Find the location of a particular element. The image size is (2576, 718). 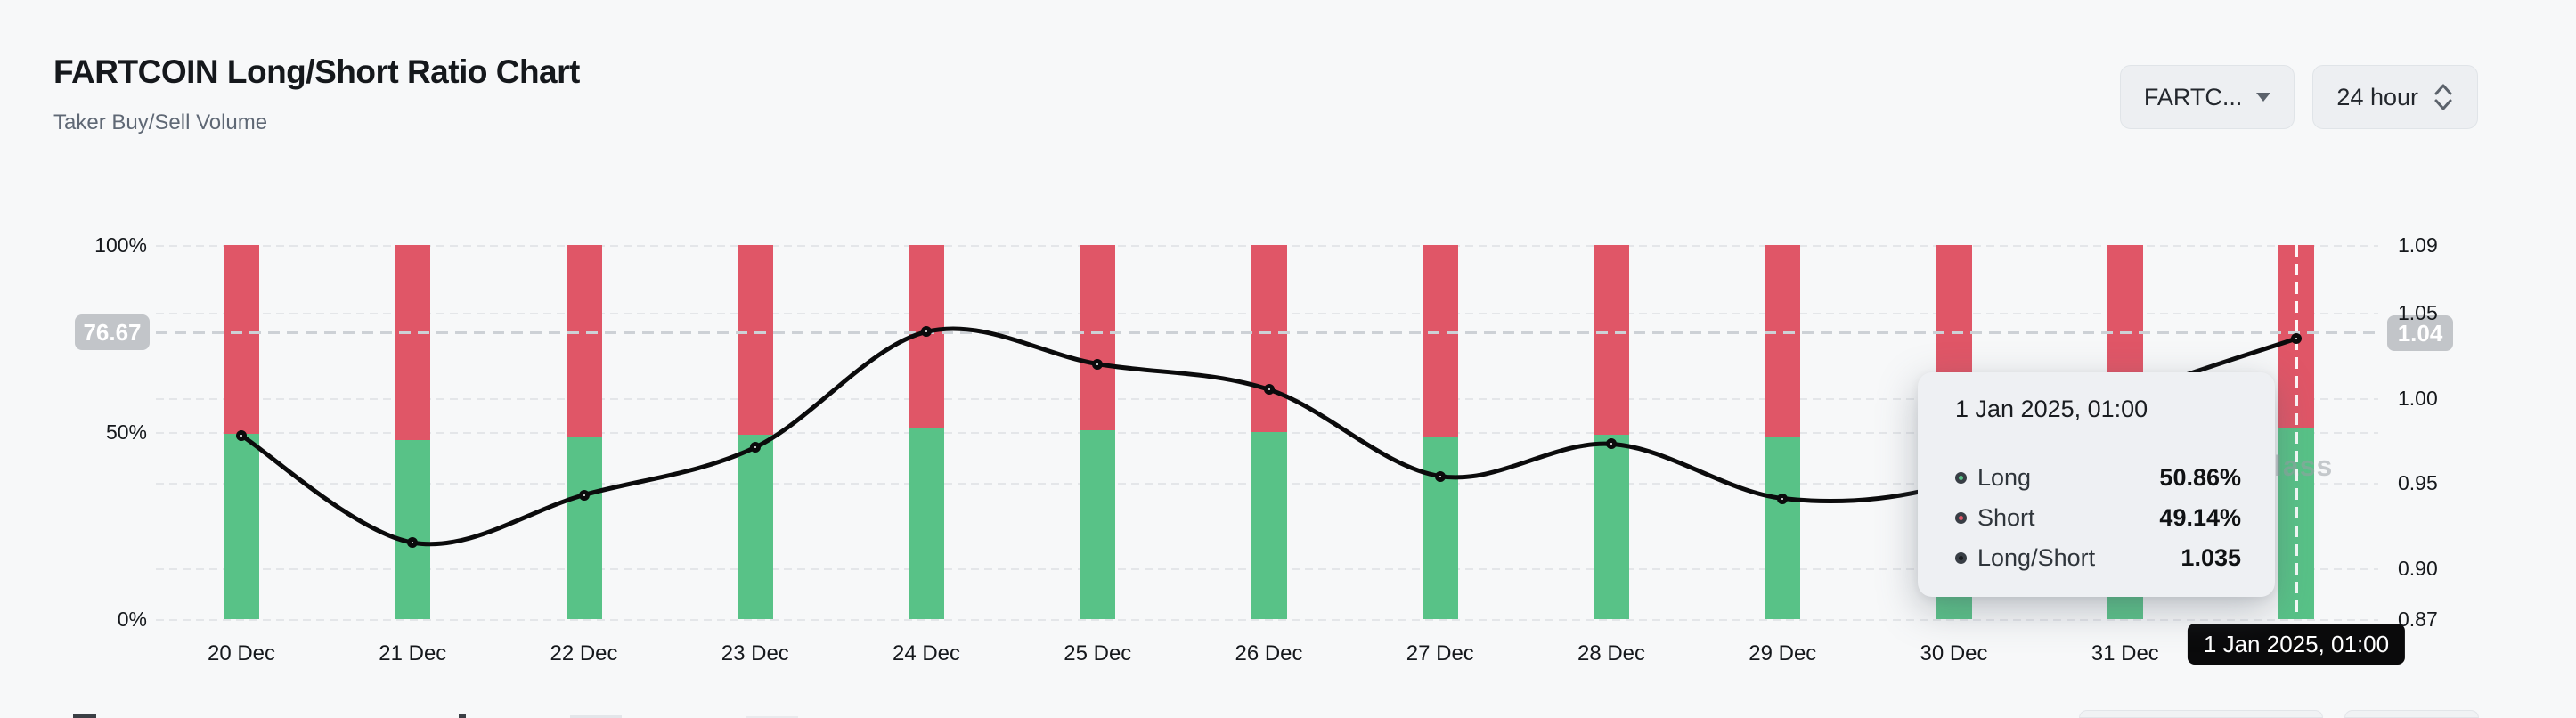

bar-long-26-dec is located at coordinates (1269, 525).